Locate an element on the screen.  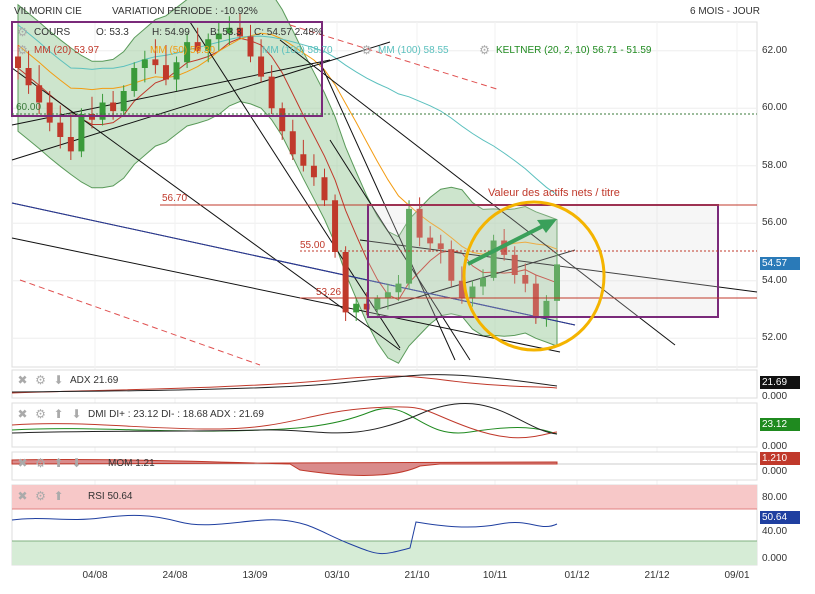
y-tick-label: 56.00 is located at coordinates (775, 223).